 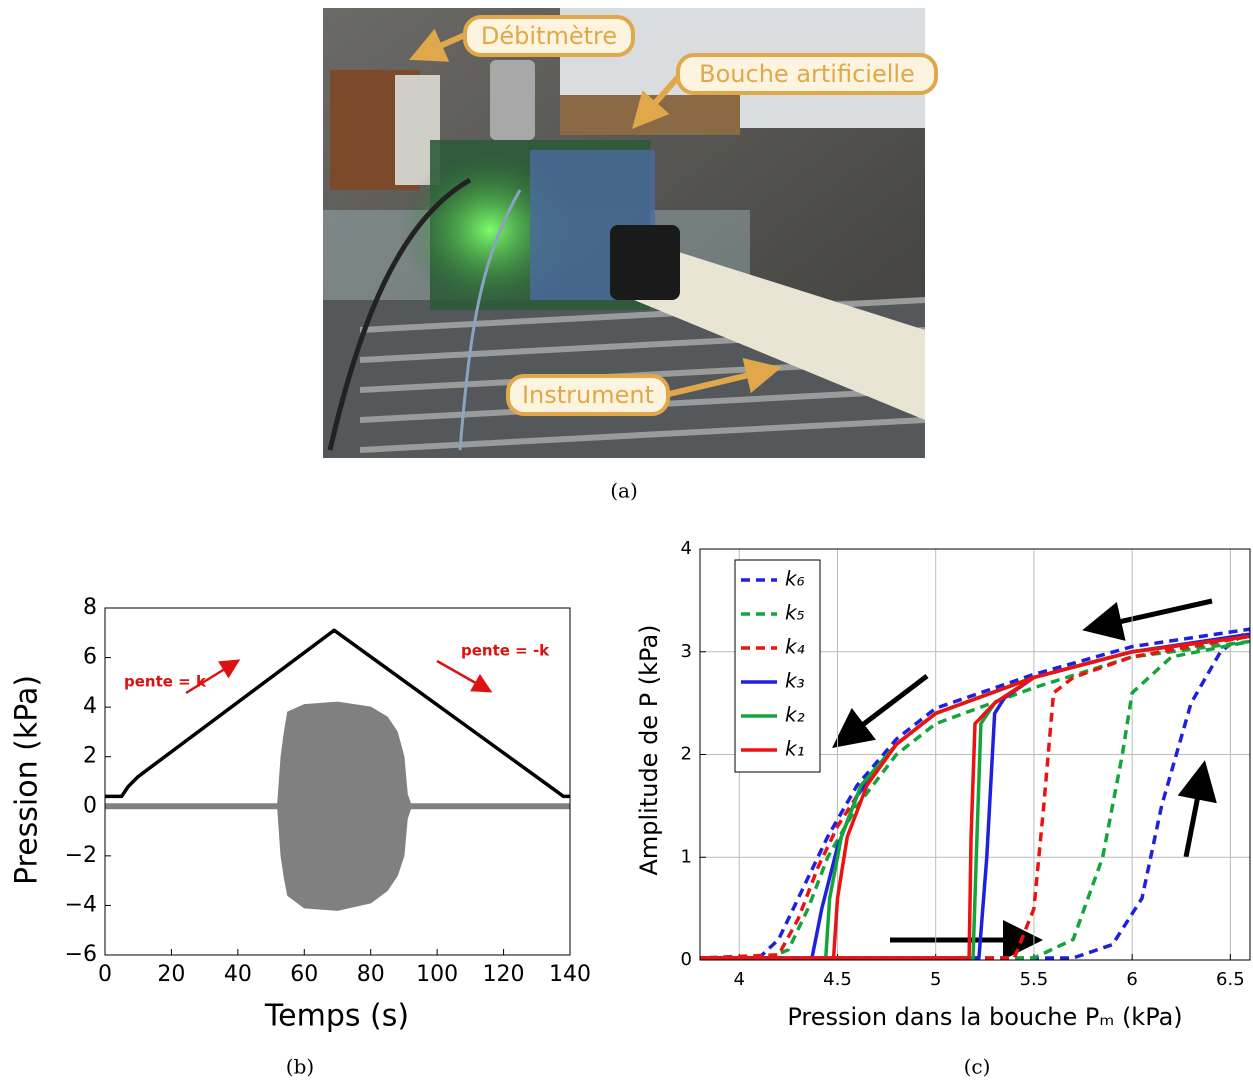 I want to click on legend-label: k₅, so click(x=795, y=613).